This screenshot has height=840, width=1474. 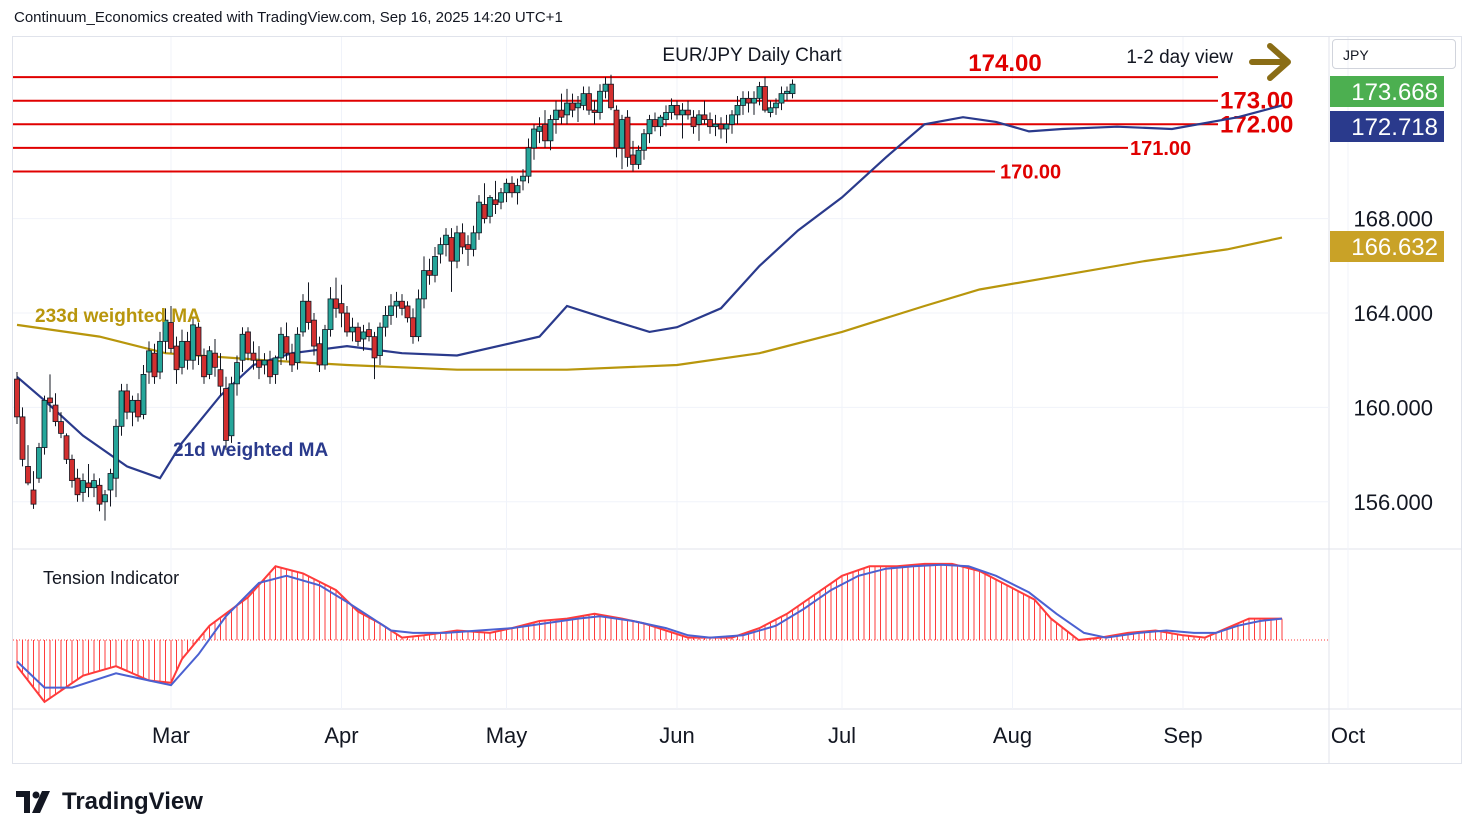 What do you see at coordinates (1160, 149) in the screenshot?
I see `level-label: 171.00` at bounding box center [1160, 149].